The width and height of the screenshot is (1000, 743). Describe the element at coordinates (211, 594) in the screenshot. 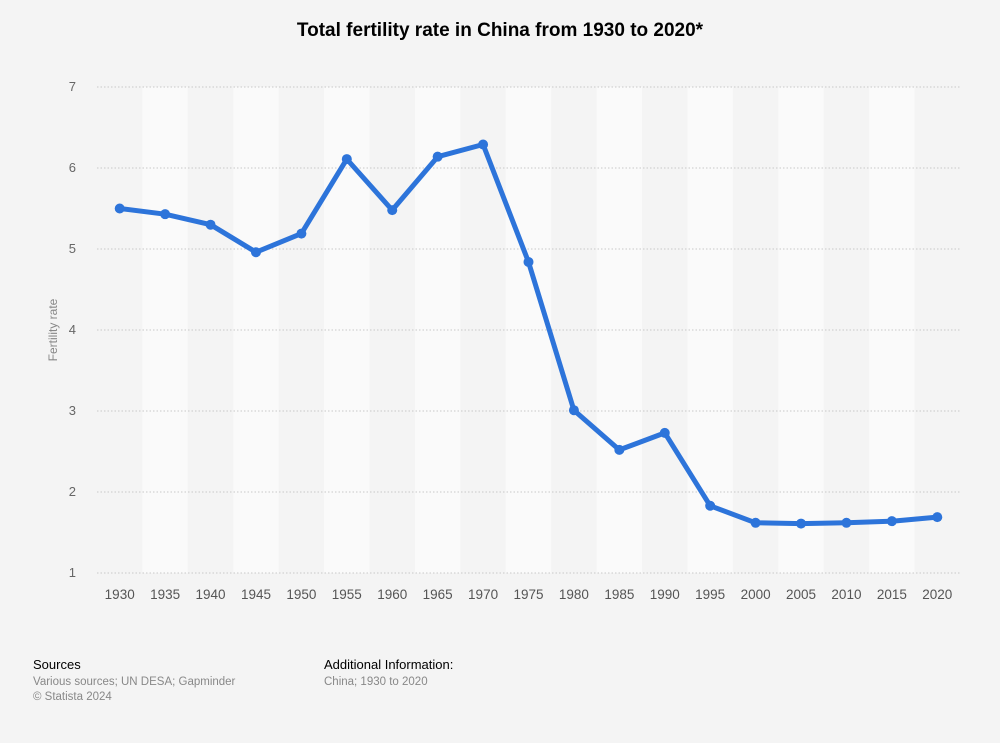

I see `x-tick-label: 1940` at that location.